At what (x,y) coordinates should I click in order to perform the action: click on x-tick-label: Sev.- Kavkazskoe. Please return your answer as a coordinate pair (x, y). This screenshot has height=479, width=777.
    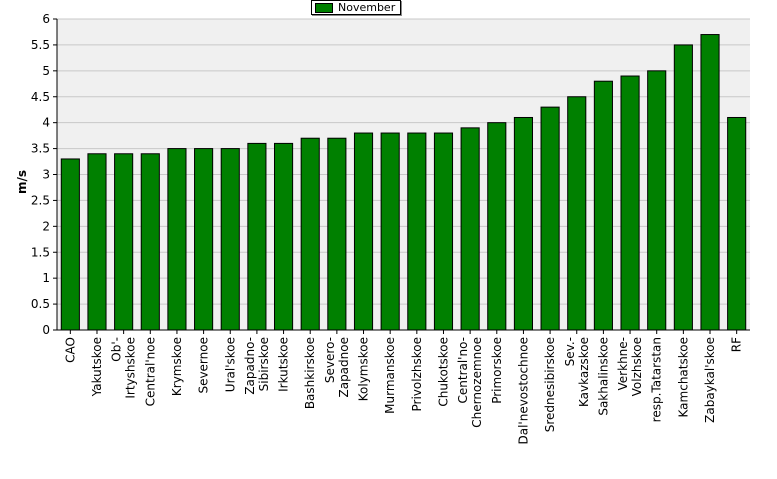
    Looking at the image, I should click on (577, 372).